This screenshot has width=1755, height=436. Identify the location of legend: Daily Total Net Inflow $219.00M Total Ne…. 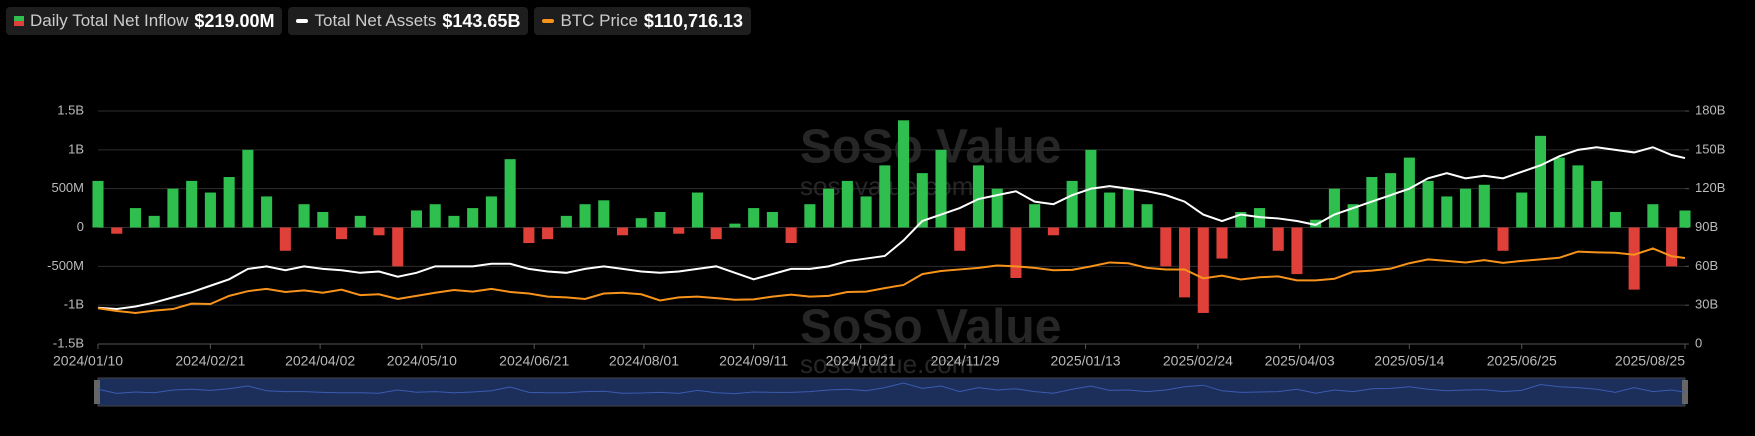
(379, 21).